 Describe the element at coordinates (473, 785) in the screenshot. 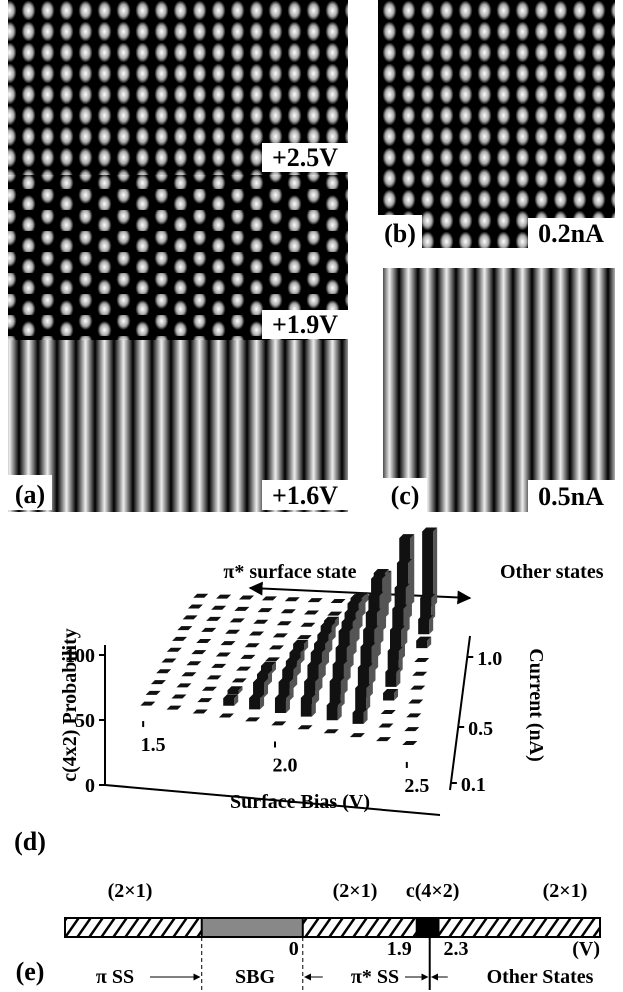

I see `y-tick-label: 0.1` at that location.